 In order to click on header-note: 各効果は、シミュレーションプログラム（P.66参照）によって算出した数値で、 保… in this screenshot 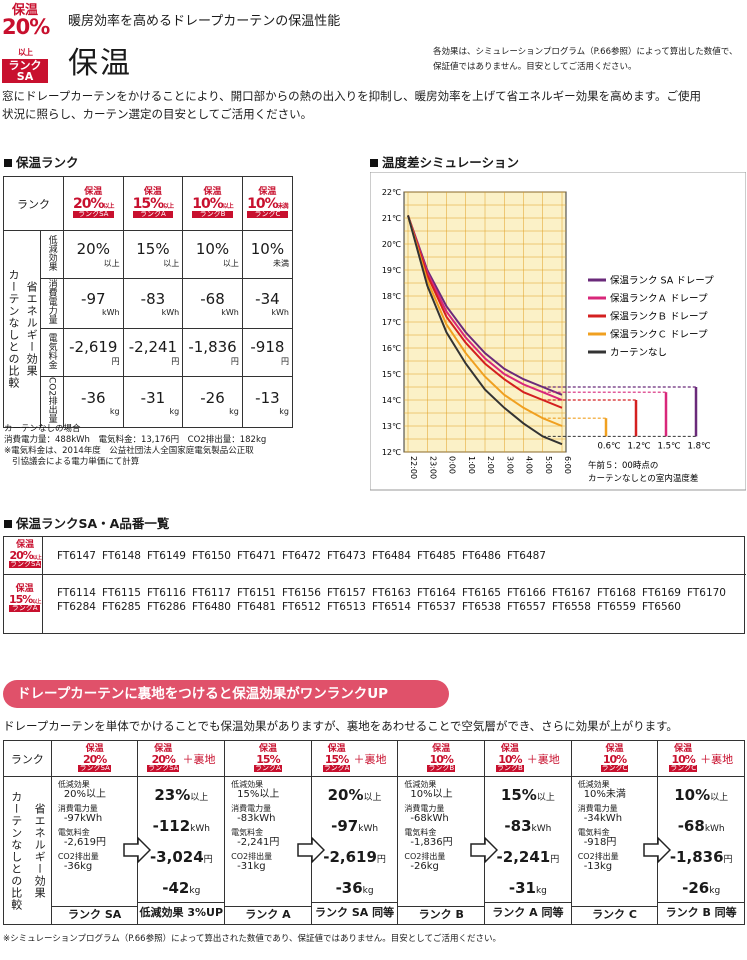, I will do `click(585, 59)`.